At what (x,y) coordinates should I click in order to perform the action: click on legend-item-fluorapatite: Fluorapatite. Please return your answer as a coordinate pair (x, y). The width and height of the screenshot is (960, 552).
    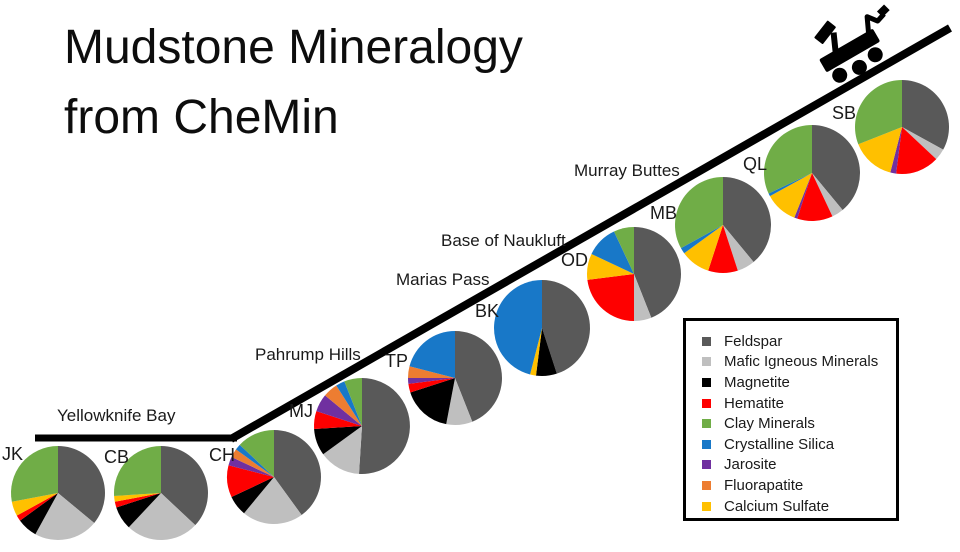
    Looking at the image, I should click on (799, 485).